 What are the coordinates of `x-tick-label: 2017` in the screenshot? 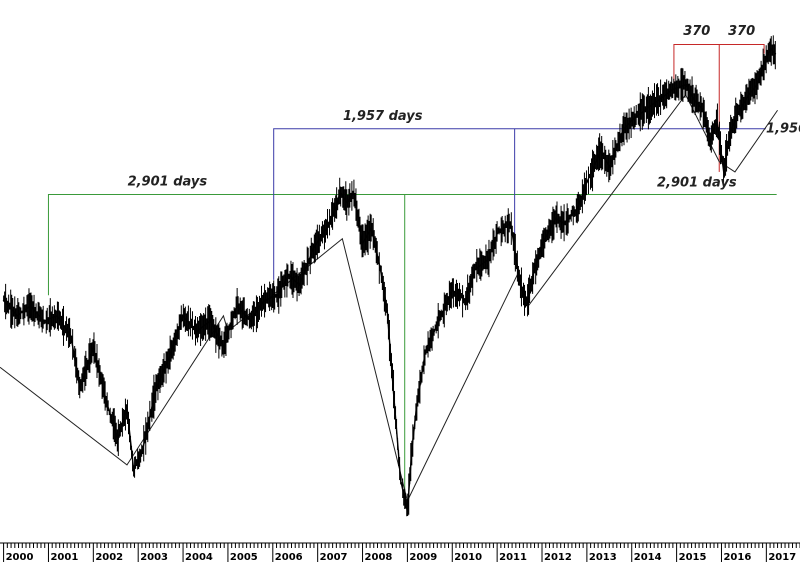 It's located at (782, 557).